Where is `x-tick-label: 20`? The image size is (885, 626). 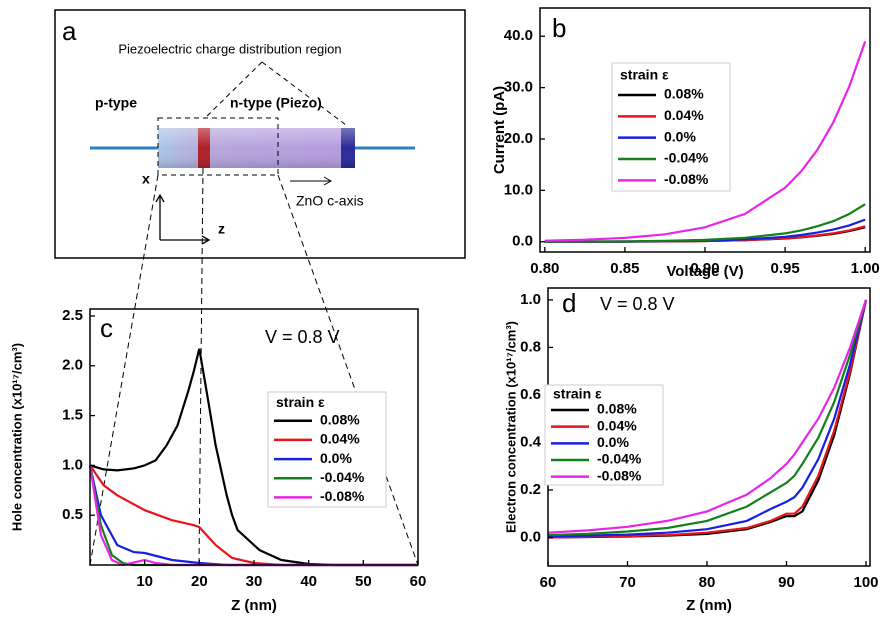
x-tick-label: 20 is located at coordinates (199, 581).